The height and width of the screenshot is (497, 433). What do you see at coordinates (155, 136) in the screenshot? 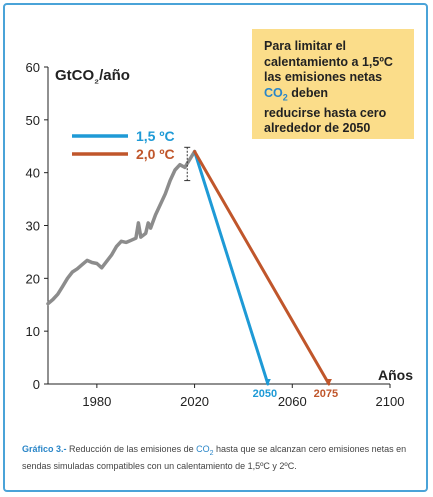
I see `legend-label: 1,5 ºC` at bounding box center [155, 136].